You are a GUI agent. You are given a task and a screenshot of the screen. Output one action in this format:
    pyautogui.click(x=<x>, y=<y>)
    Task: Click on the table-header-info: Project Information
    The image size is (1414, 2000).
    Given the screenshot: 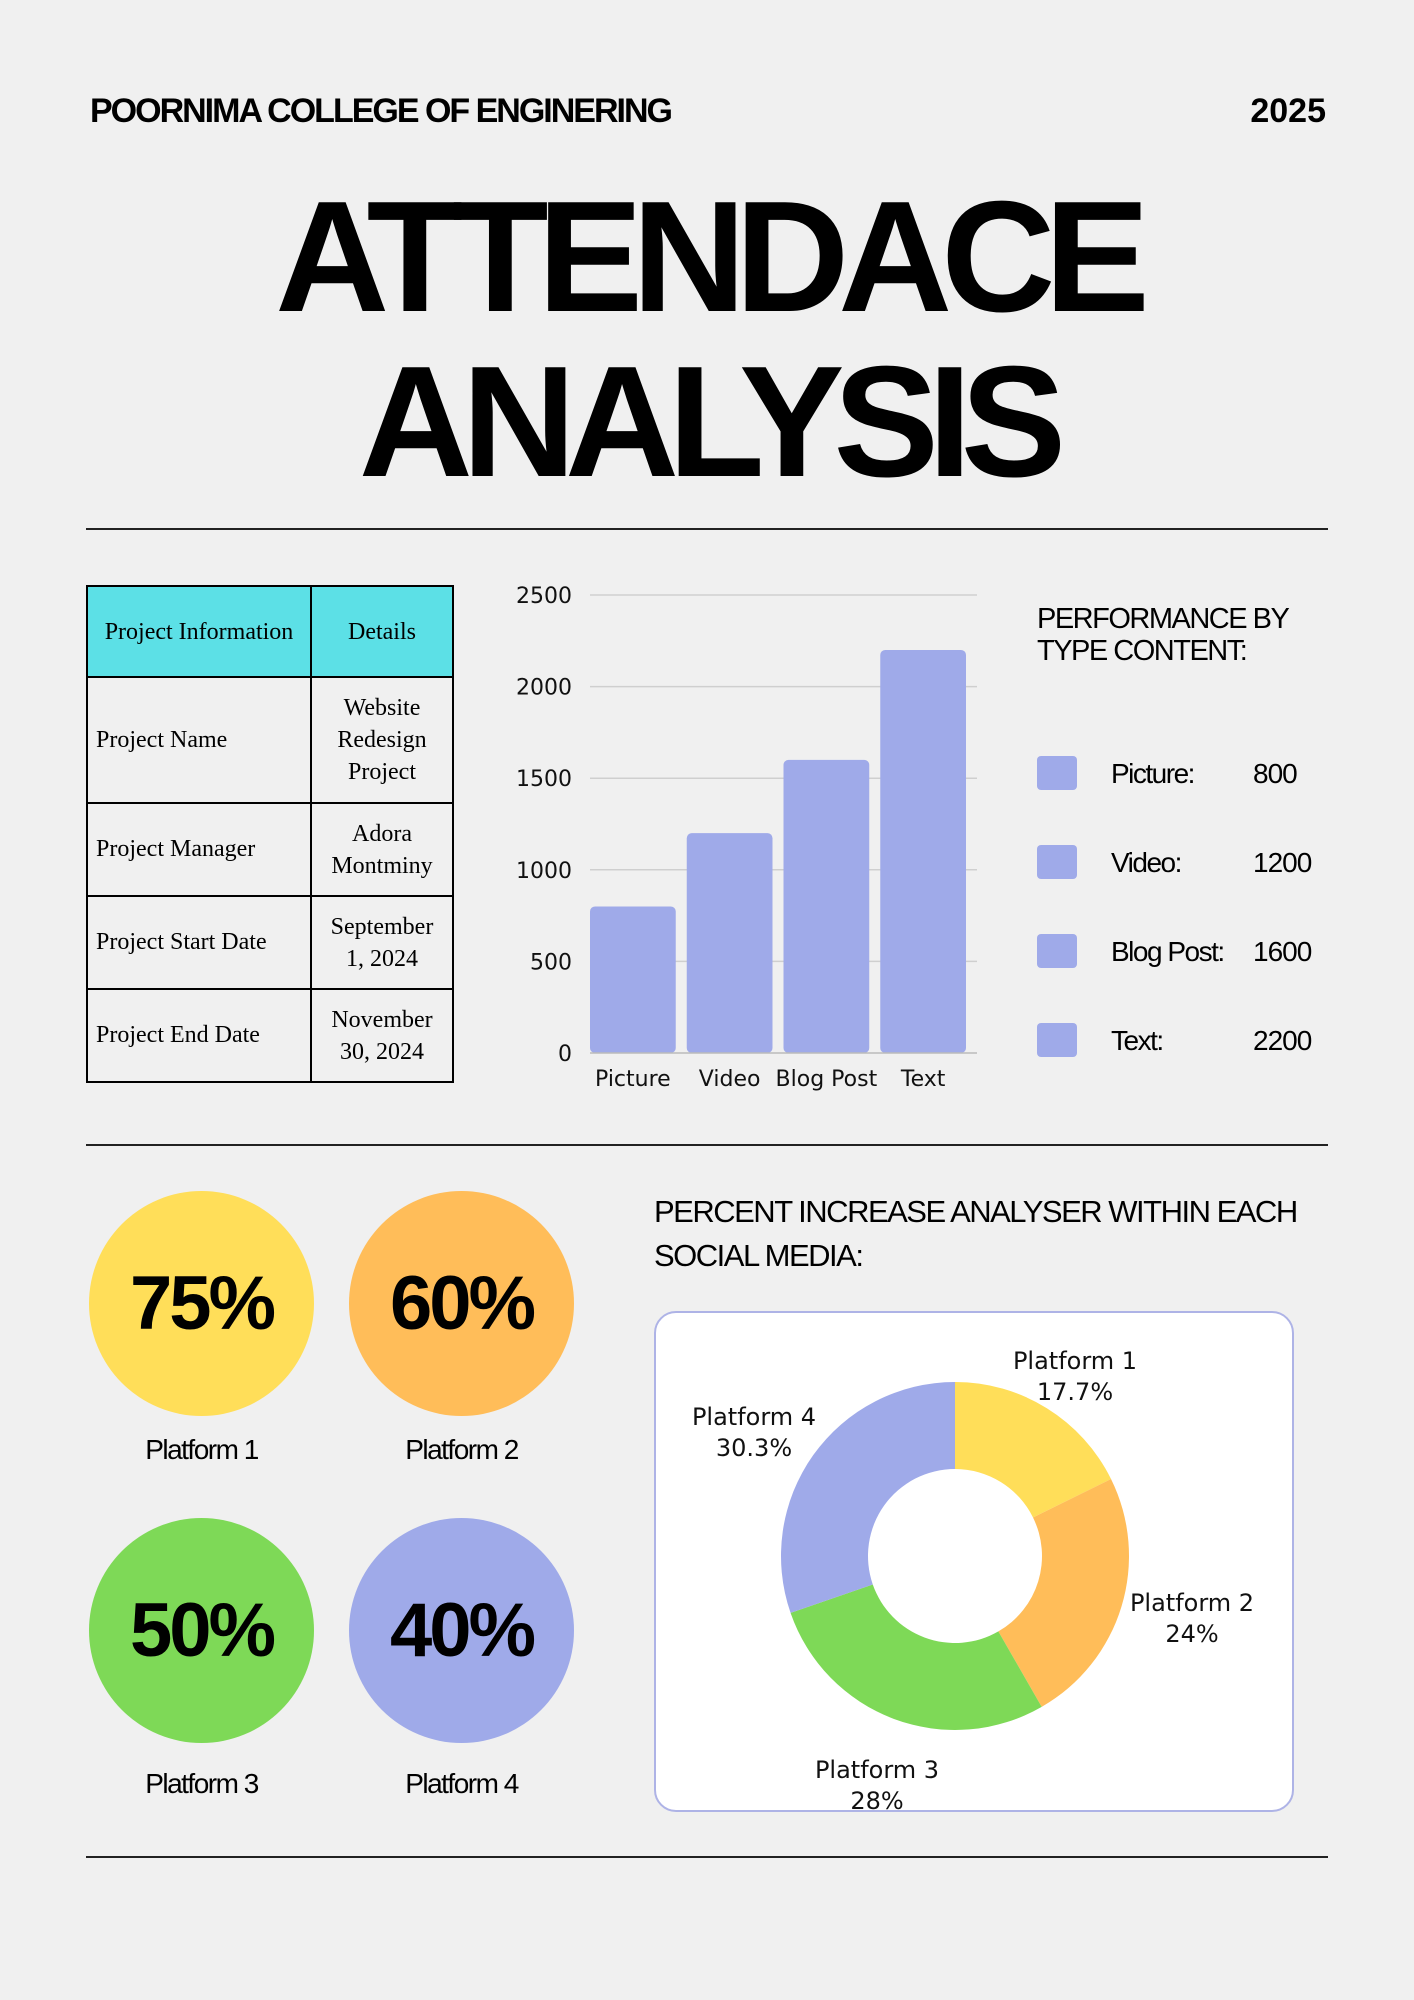 What is the action you would take?
    pyautogui.click(x=199, y=631)
    